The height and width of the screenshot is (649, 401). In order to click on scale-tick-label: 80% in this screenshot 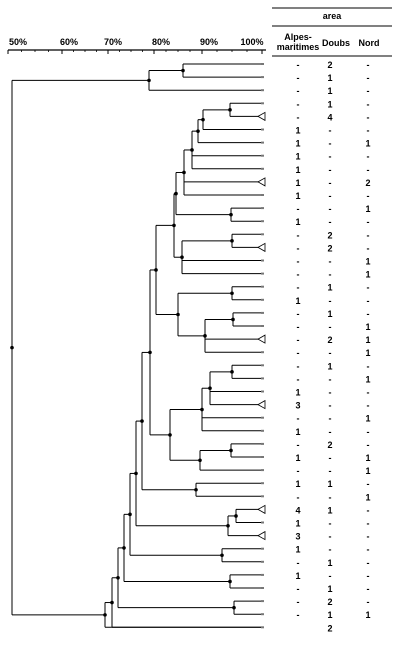, I will do `click(161, 42)`.